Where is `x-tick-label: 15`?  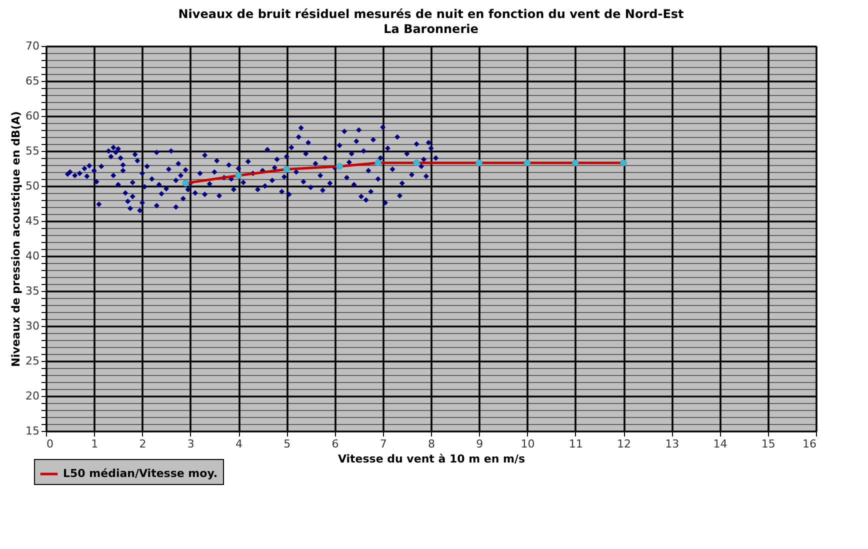 x-tick-label: 15 is located at coordinates (768, 444).